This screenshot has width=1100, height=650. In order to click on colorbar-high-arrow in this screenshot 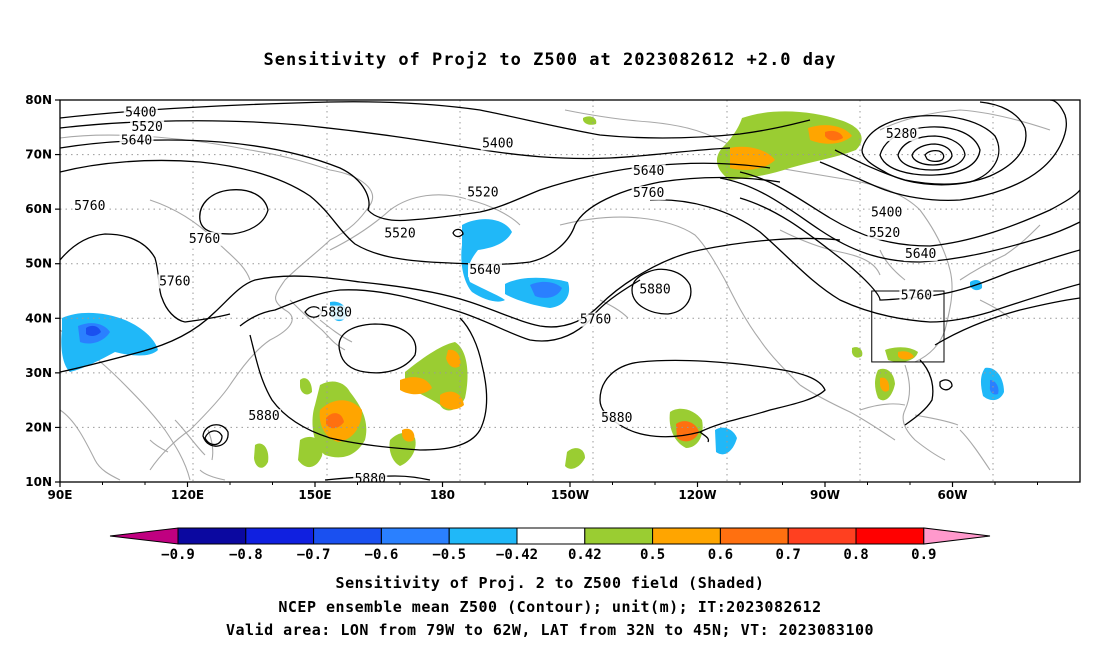, I will do `click(957, 536)`.